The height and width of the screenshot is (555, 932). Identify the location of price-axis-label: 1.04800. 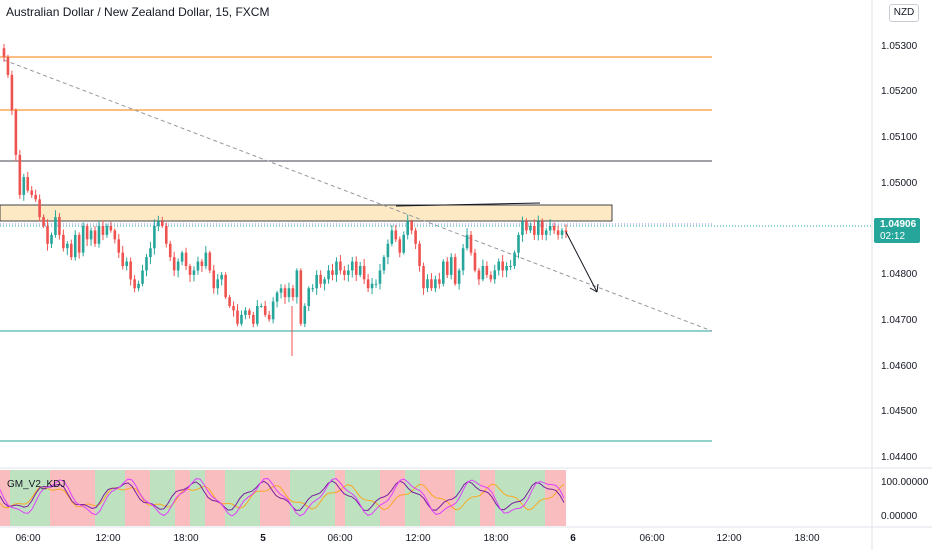
(899, 274).